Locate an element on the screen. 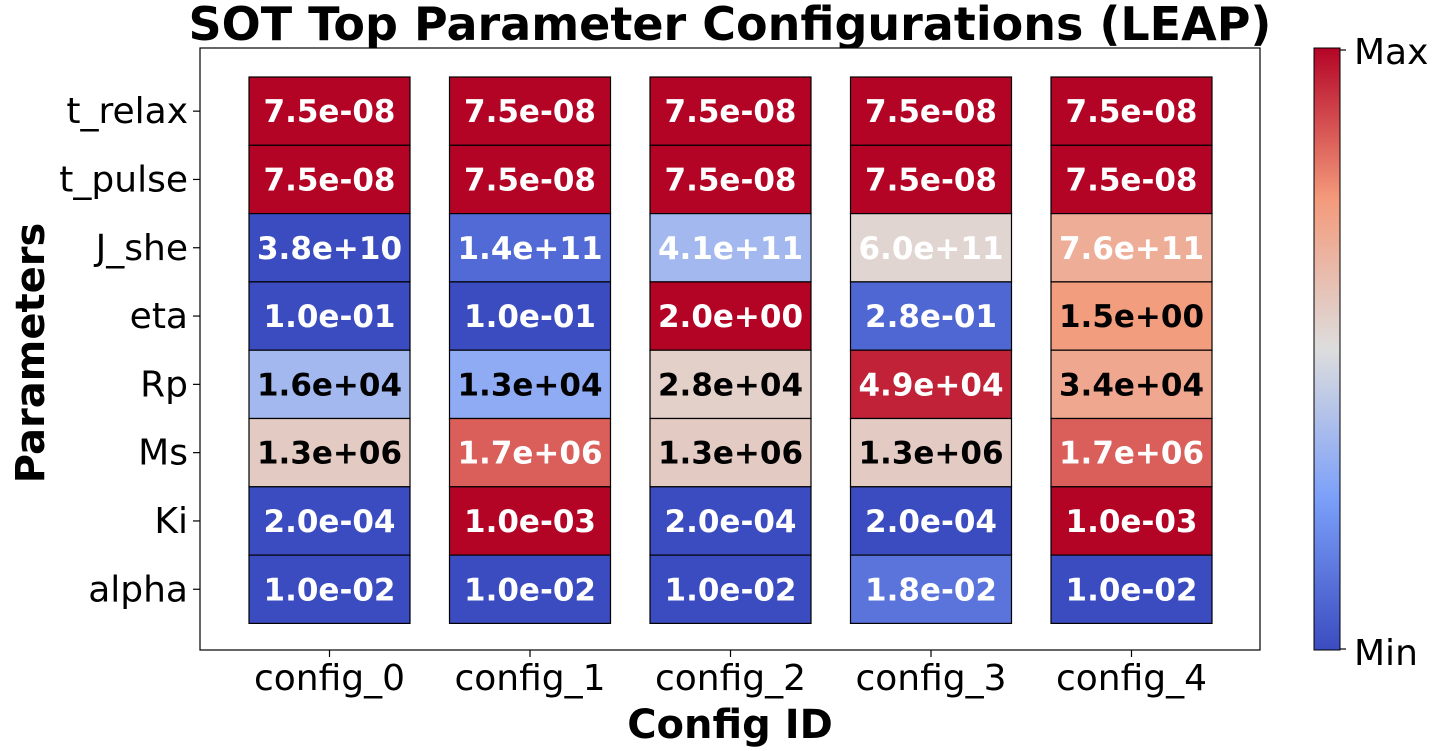 Image resolution: width=1440 pixels, height=751 pixels. cell-value-label: 2.8e-01 is located at coordinates (931, 317).